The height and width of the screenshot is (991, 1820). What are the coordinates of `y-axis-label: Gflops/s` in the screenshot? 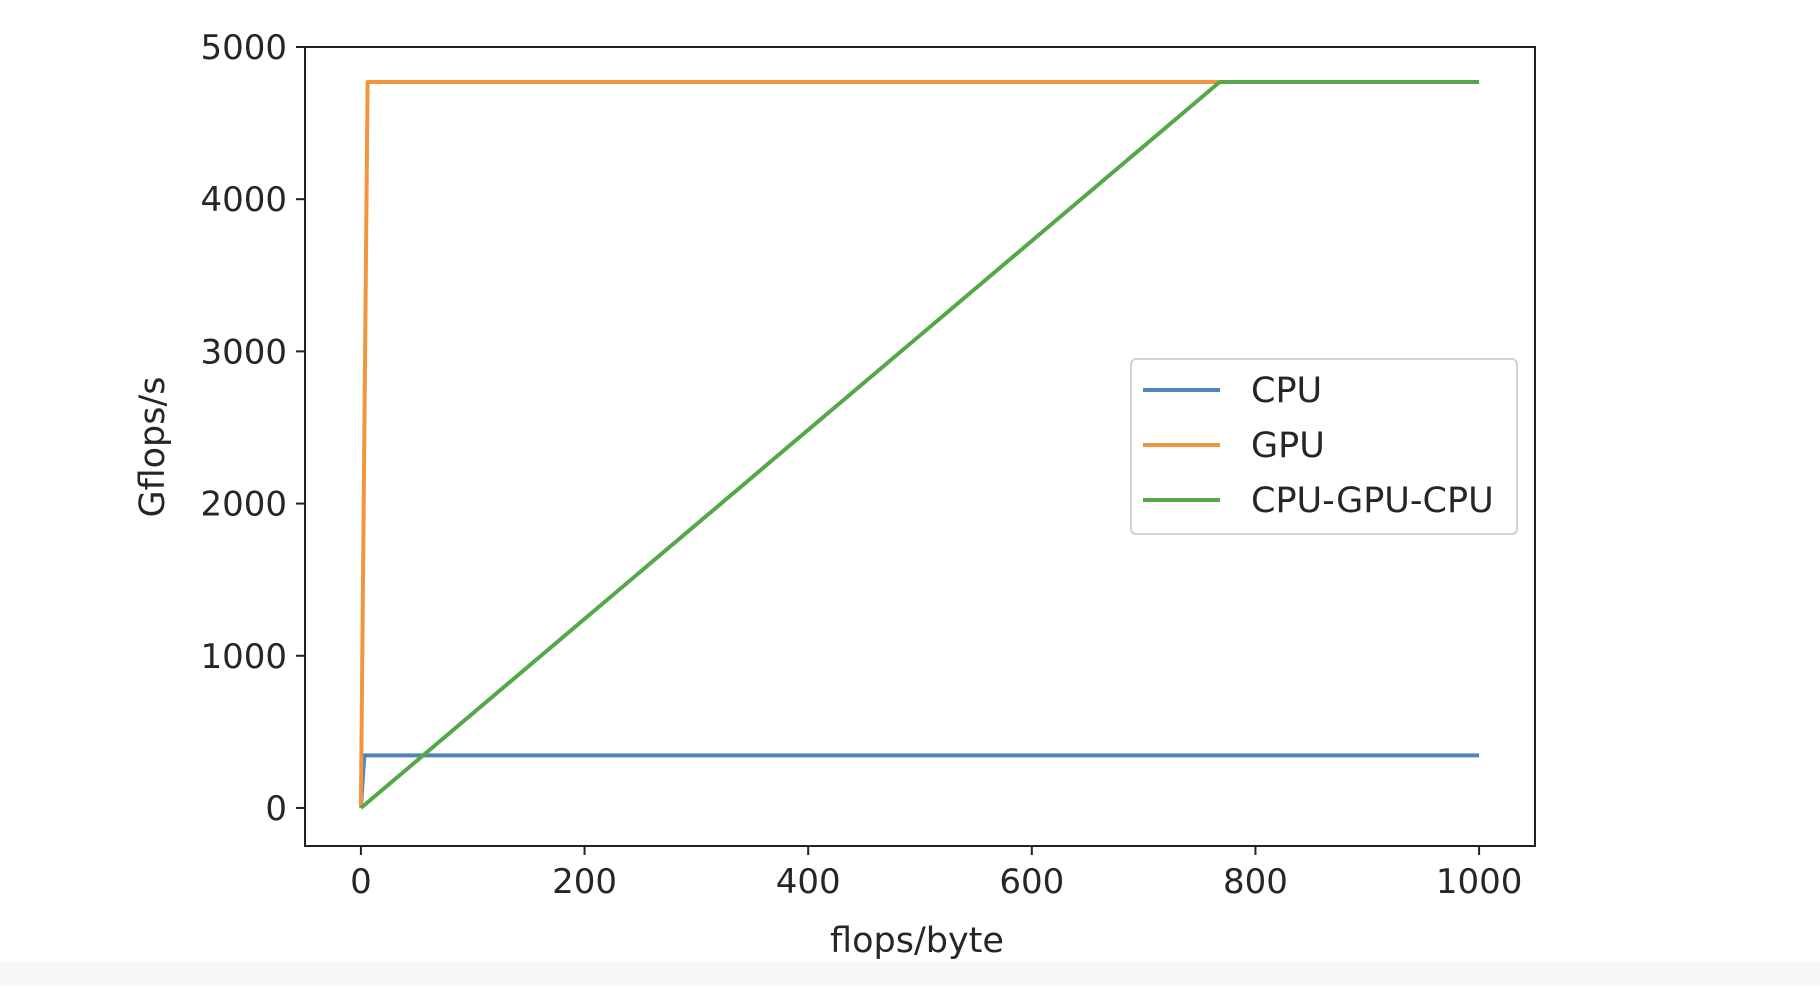 It's located at (153, 446).